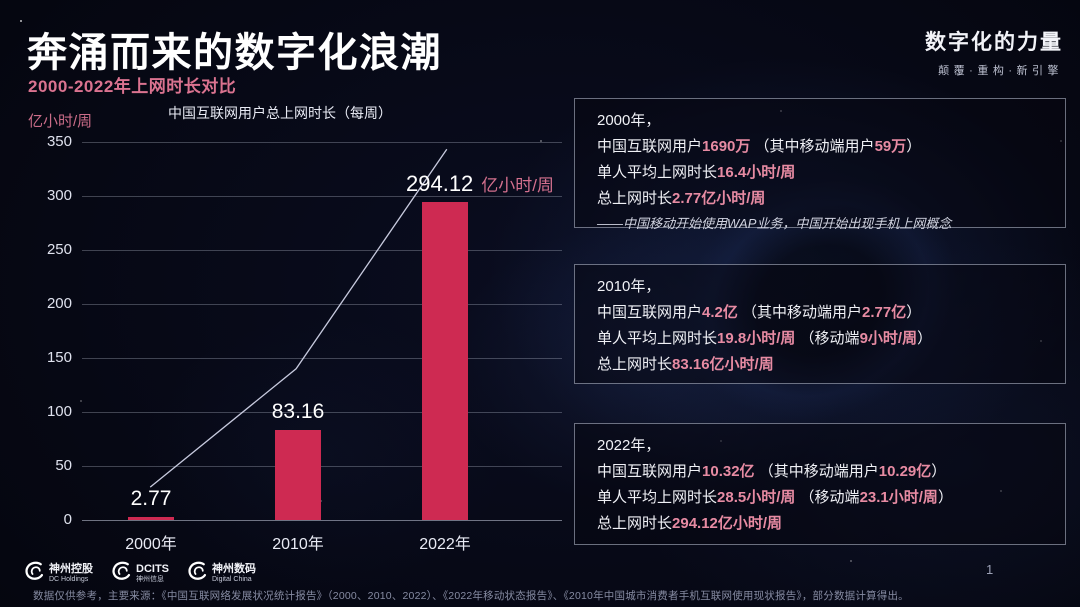 The width and height of the screenshot is (1080, 607). What do you see at coordinates (298, 475) in the screenshot?
I see `bar-2010年` at bounding box center [298, 475].